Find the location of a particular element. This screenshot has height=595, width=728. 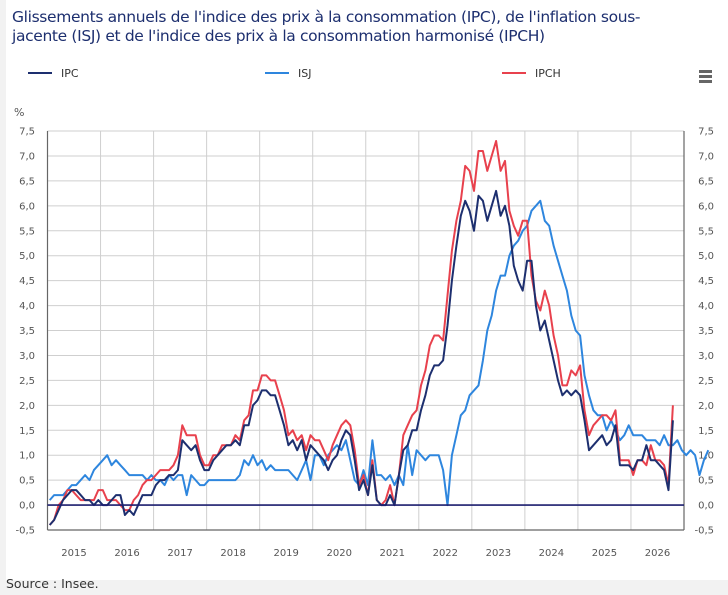

y-tick-label-right: 4,0 is located at coordinates (706, 306).